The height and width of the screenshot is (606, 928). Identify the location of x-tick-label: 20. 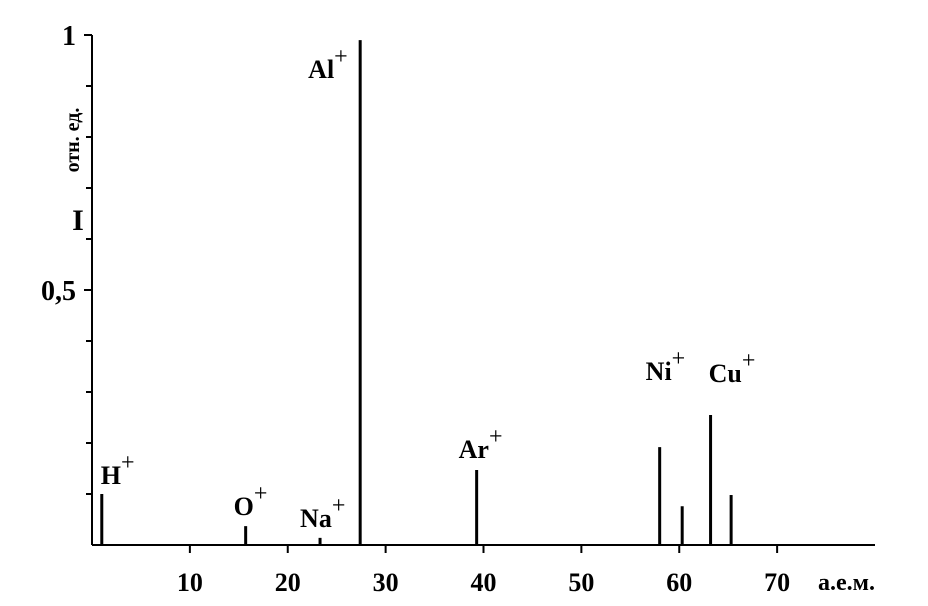
(288, 582).